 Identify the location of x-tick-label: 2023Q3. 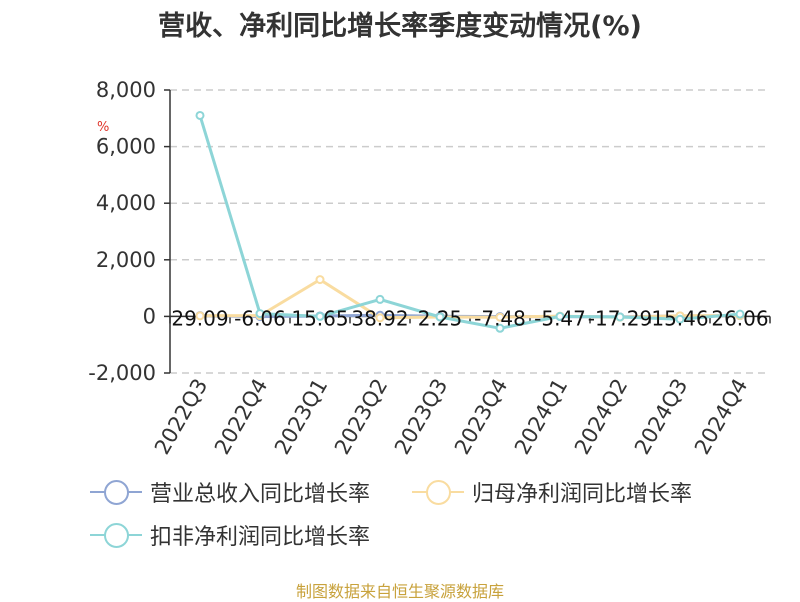
(421, 417).